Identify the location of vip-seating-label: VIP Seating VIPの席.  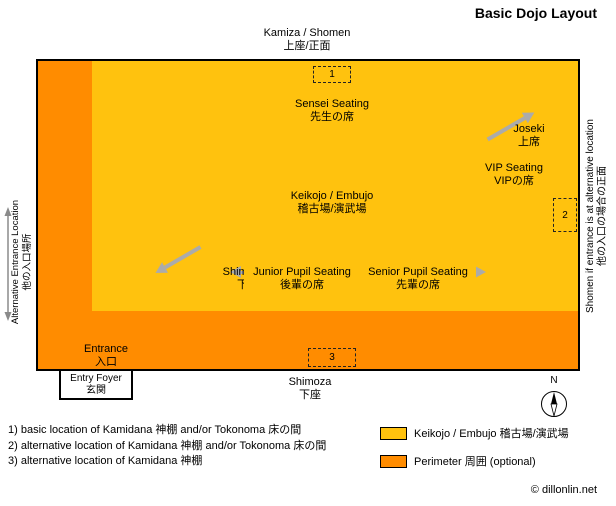
(514, 175).